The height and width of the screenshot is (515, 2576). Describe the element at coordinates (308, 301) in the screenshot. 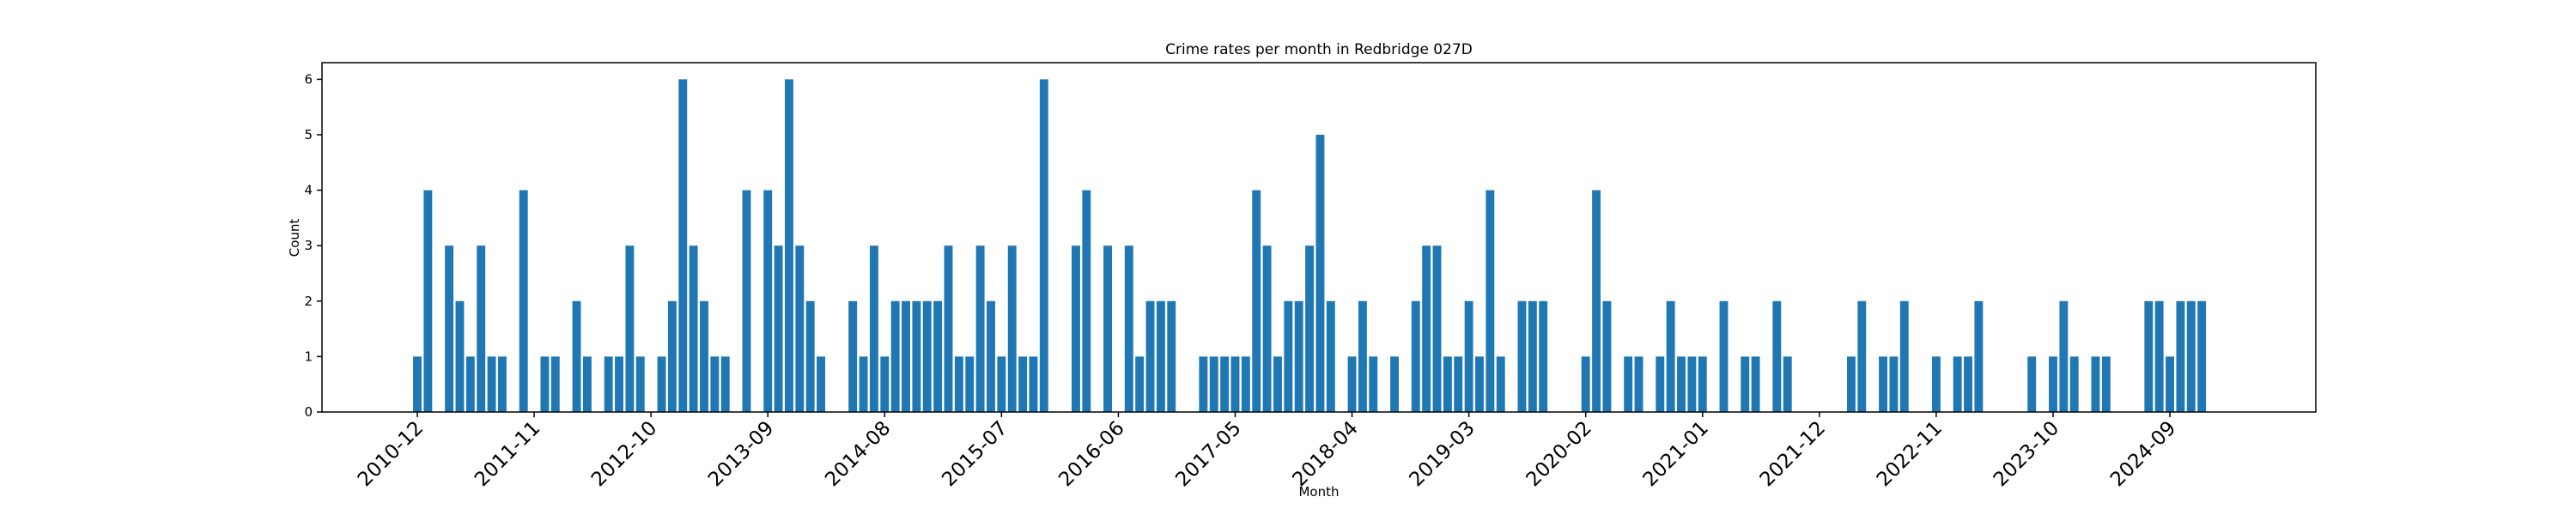

I see `y-tick-label: 2` at that location.